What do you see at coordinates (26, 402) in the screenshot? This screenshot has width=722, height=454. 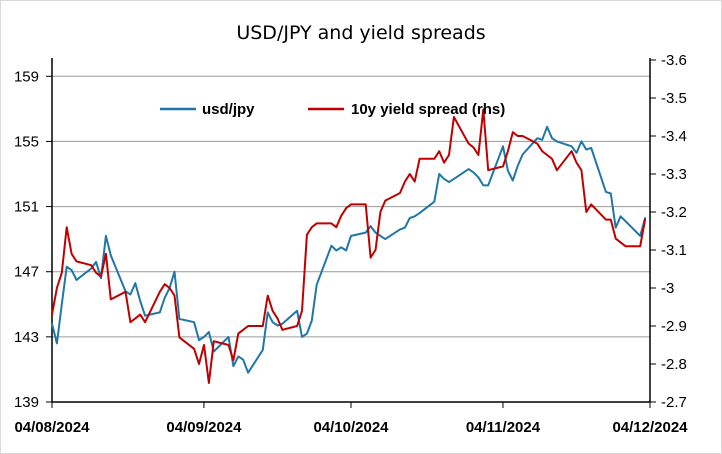 I see `left-tick-label: 139` at bounding box center [26, 402].